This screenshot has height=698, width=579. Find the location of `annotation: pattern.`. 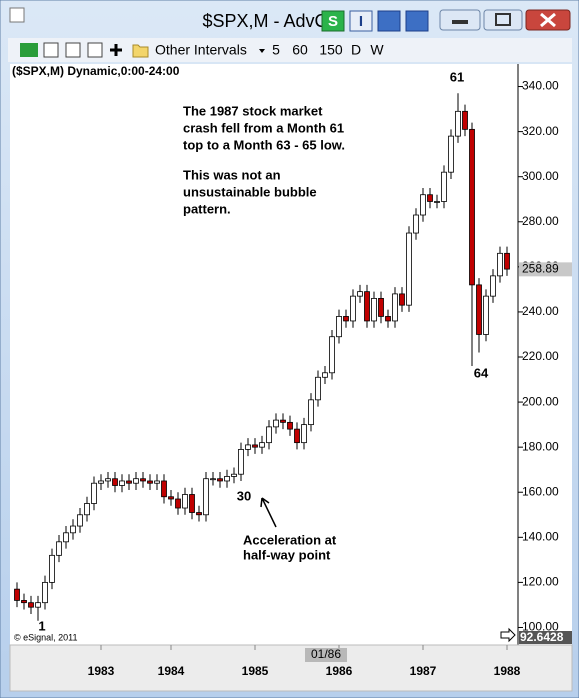

annotation: pattern. is located at coordinates (207, 208).